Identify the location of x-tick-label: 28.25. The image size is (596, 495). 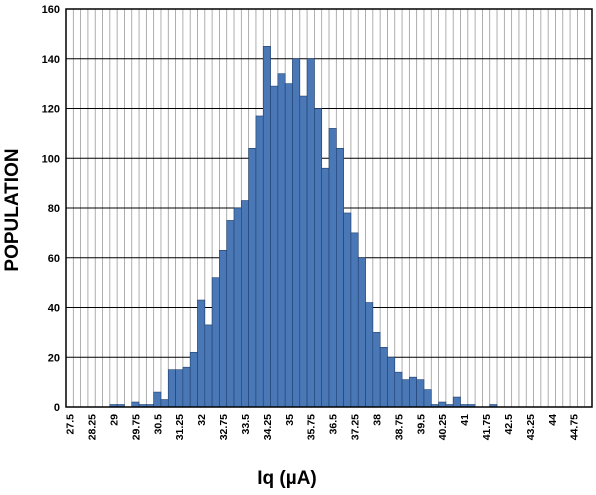
(93, 427).